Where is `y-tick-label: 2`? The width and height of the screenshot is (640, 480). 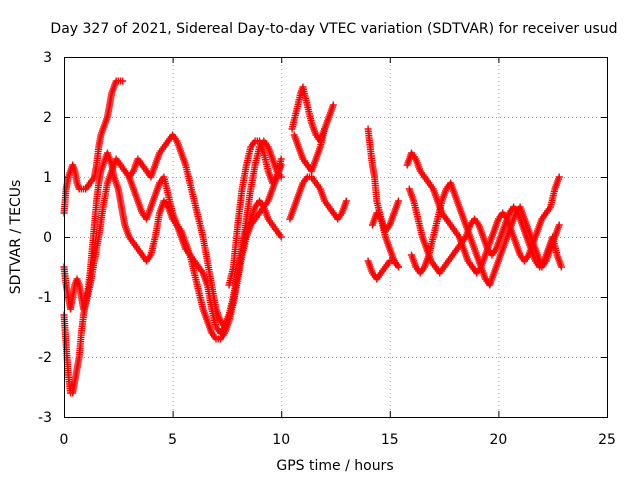
y-tick-label: 2 is located at coordinates (47, 118).